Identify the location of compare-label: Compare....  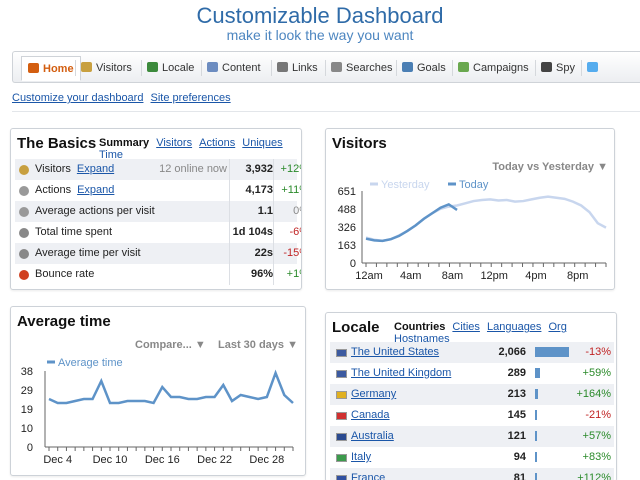
(163, 345).